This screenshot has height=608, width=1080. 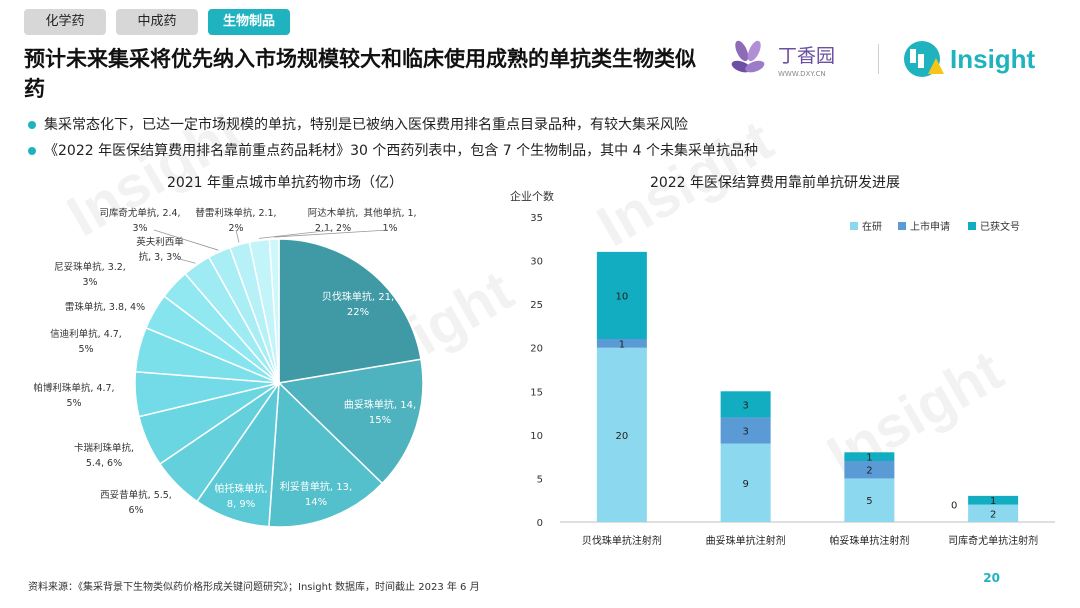 I want to click on legend-label: 已获文号, so click(x=1000, y=226).